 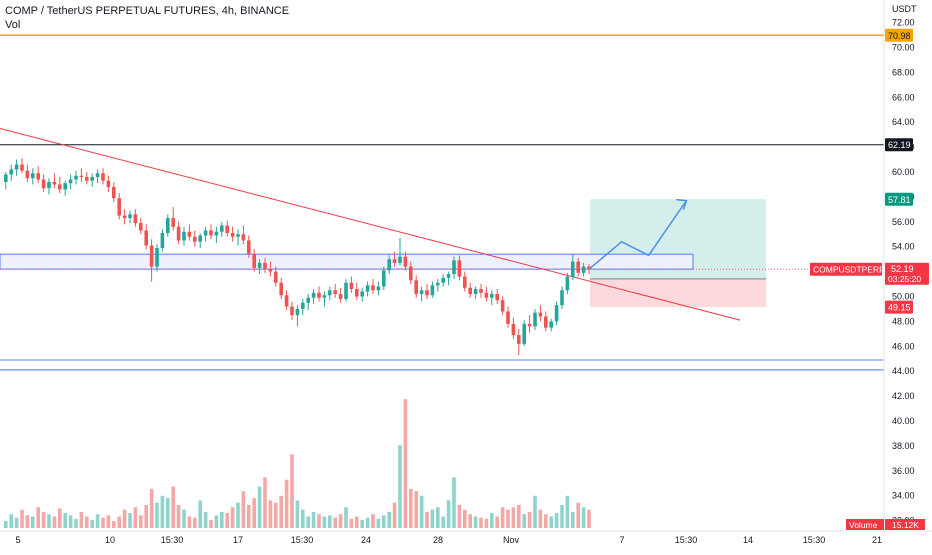 I want to click on stop-badge-bg, so click(x=899, y=307).